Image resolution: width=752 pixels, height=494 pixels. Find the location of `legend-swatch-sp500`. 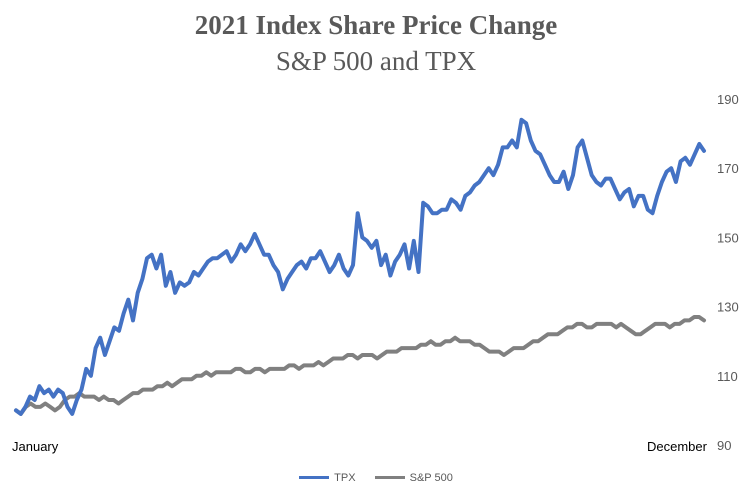

legend-swatch-sp500 is located at coordinates (389, 477).